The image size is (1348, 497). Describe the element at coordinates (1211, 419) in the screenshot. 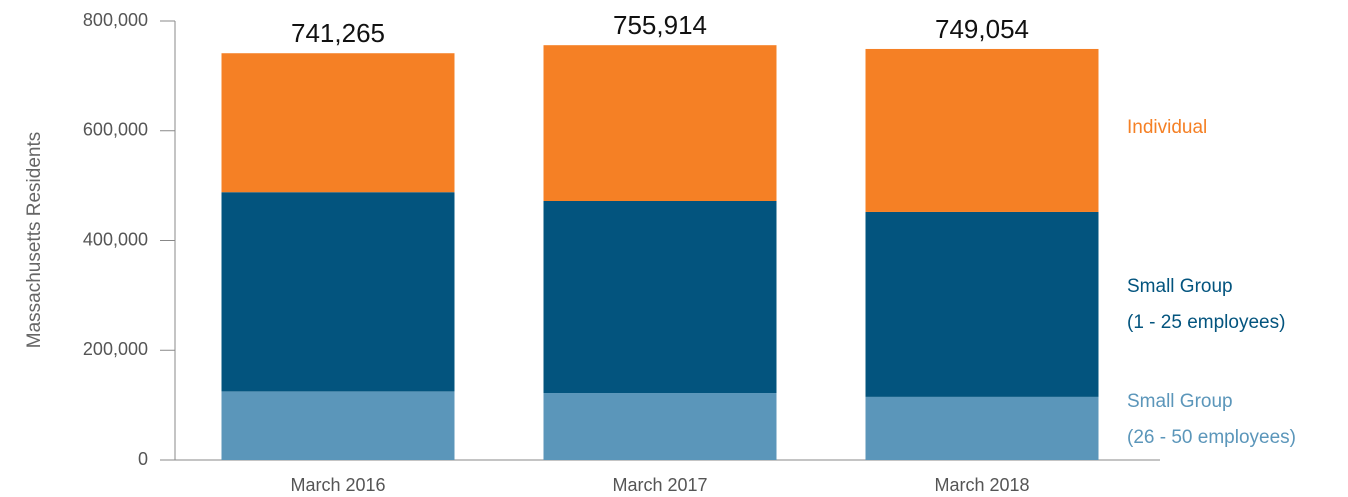

I see `legend-entry: Small Group (26 - 50 employees)` at that location.